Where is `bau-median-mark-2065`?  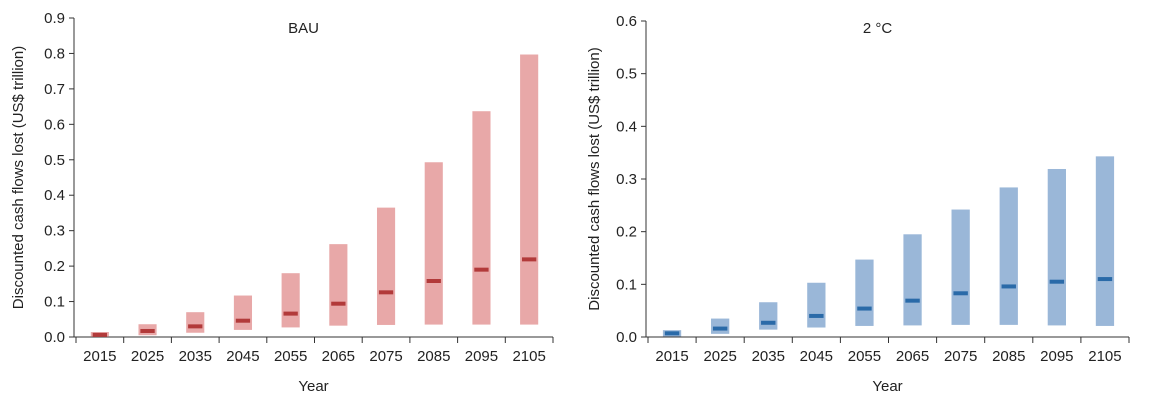
bau-median-mark-2065 is located at coordinates (338, 303).